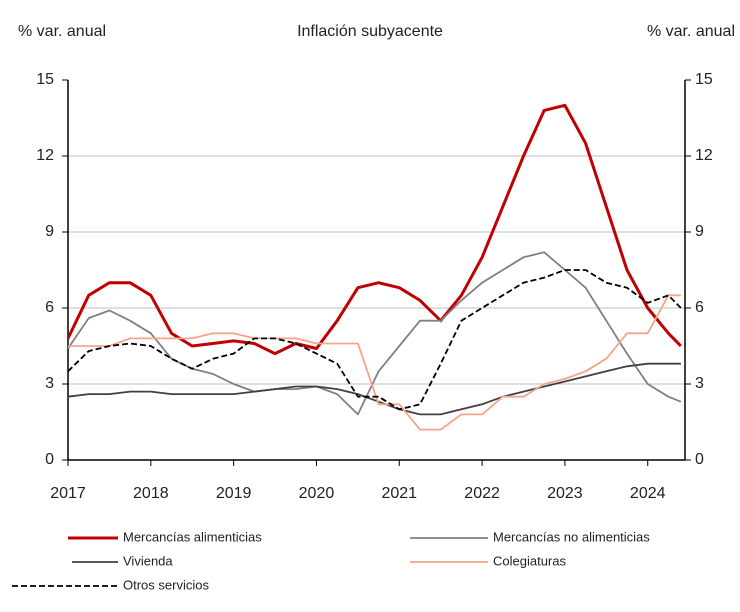  Describe the element at coordinates (699, 383) in the screenshot. I see `y2-tick-label: 3` at that location.